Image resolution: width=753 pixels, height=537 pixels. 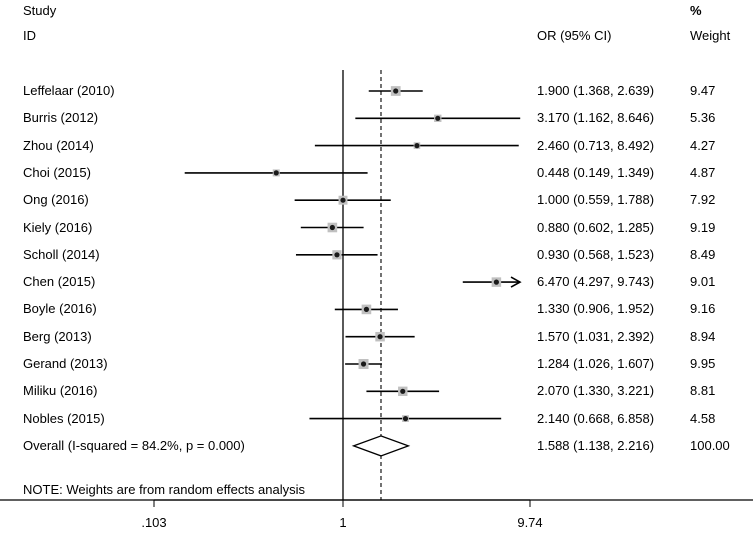 What do you see at coordinates (703, 254) in the screenshot?
I see `study-weight-text: 8.49` at bounding box center [703, 254].